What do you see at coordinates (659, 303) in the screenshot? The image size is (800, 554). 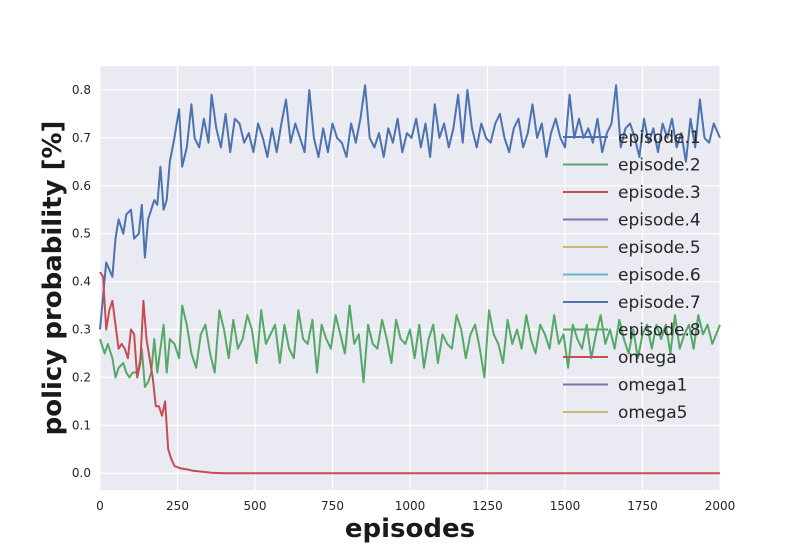 I see `legend-label: episode.7` at bounding box center [659, 303].